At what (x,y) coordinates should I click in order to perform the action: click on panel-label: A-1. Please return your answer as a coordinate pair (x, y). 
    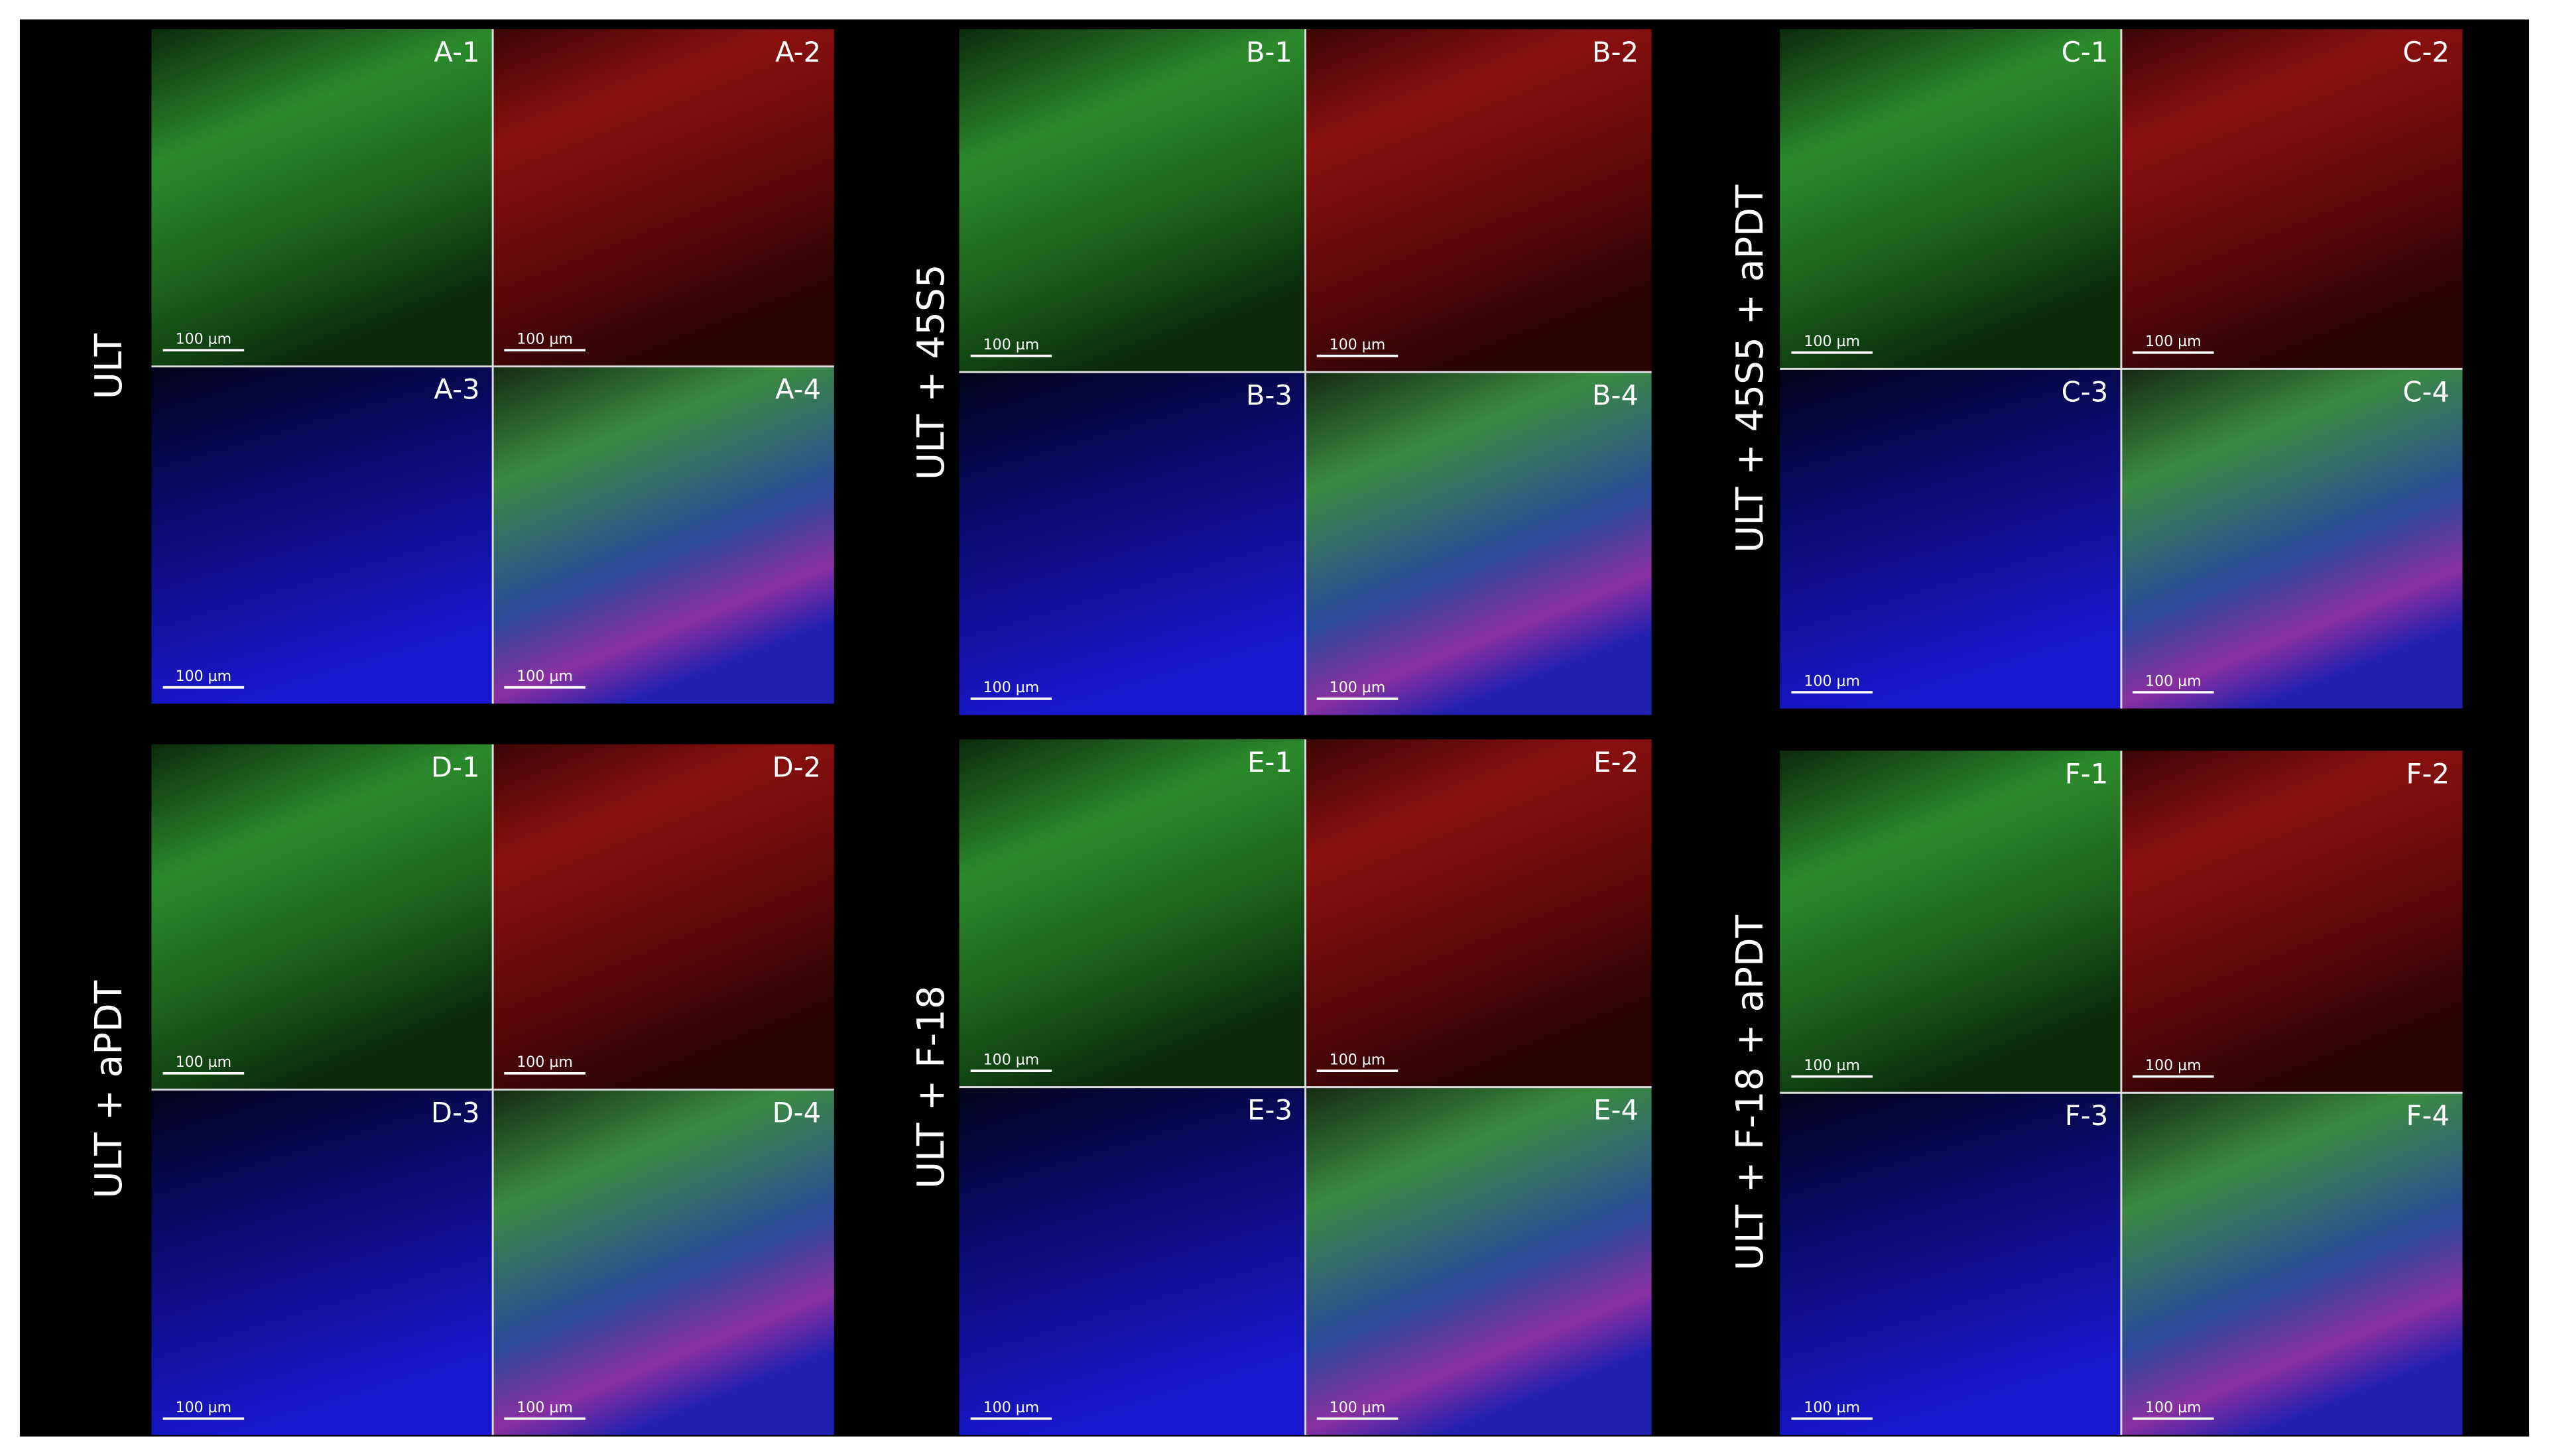
    Looking at the image, I should click on (457, 52).